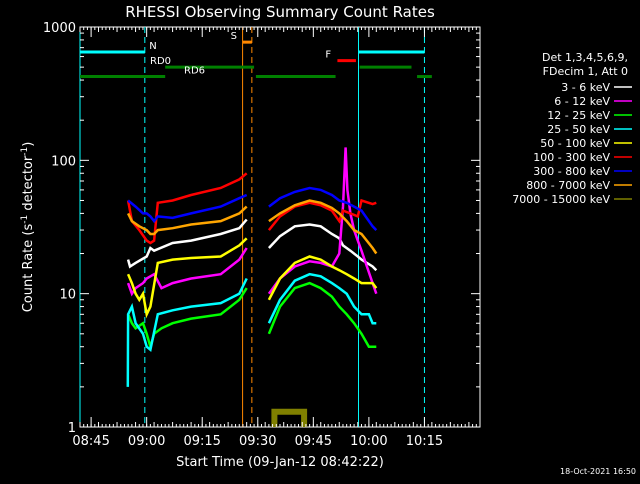 This screenshot has height=484, width=640. What do you see at coordinates (568, 185) in the screenshot?
I see `legend-label: 800 - 7000 keV` at bounding box center [568, 185].